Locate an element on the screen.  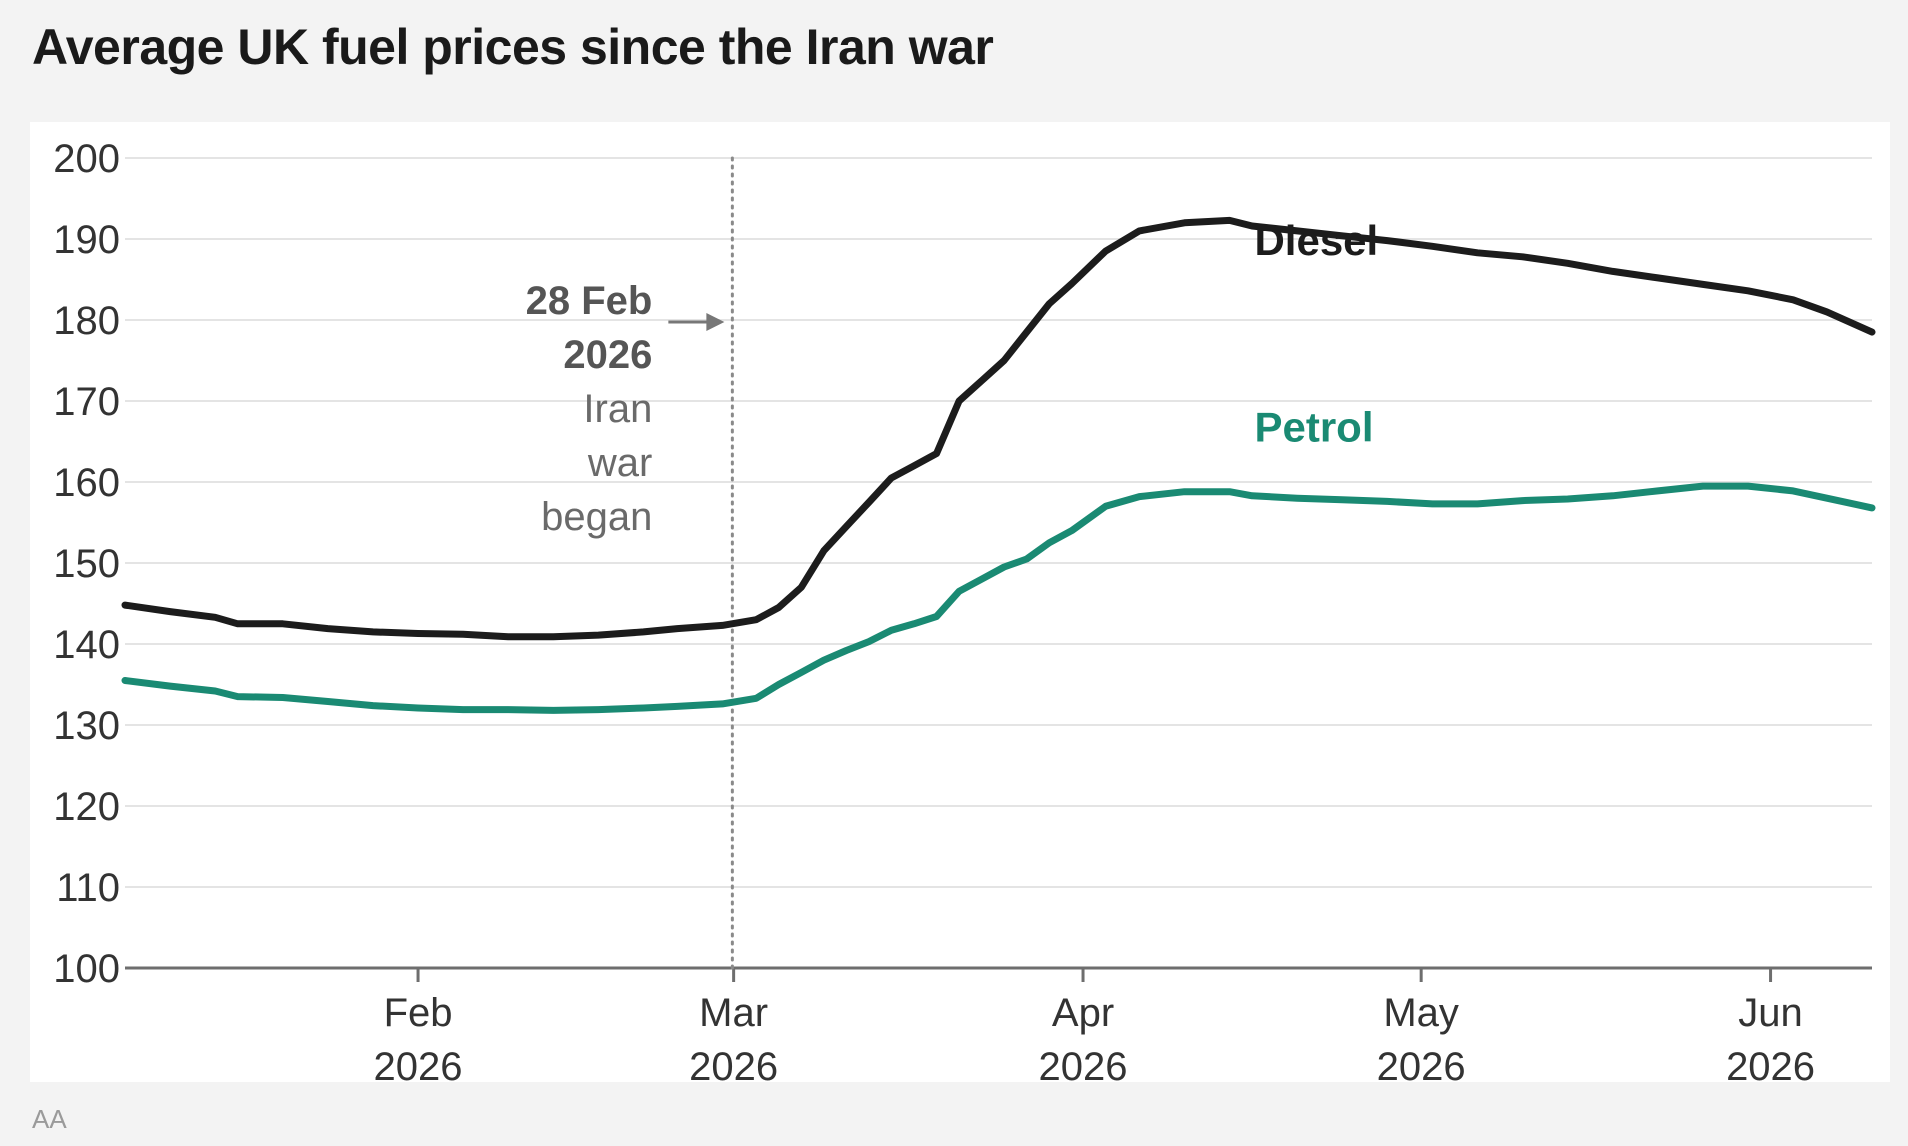
y-tick-label: 130 is located at coordinates (86, 726).